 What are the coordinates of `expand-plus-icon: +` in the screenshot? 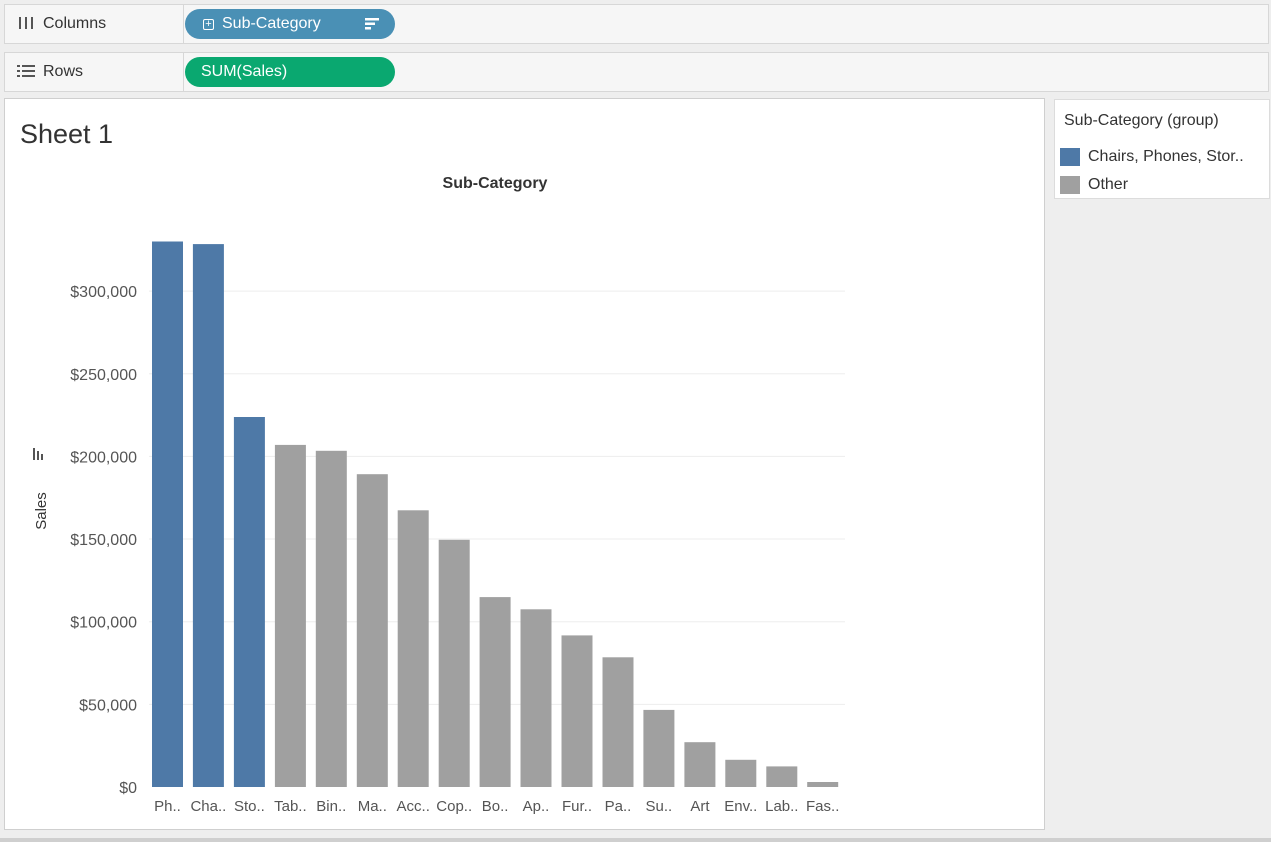 It's located at (208, 24).